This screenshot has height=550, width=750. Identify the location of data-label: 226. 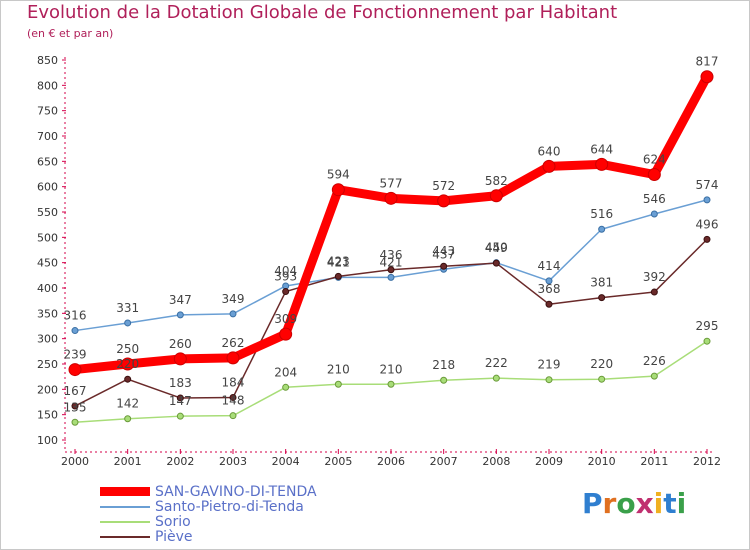
(654, 361).